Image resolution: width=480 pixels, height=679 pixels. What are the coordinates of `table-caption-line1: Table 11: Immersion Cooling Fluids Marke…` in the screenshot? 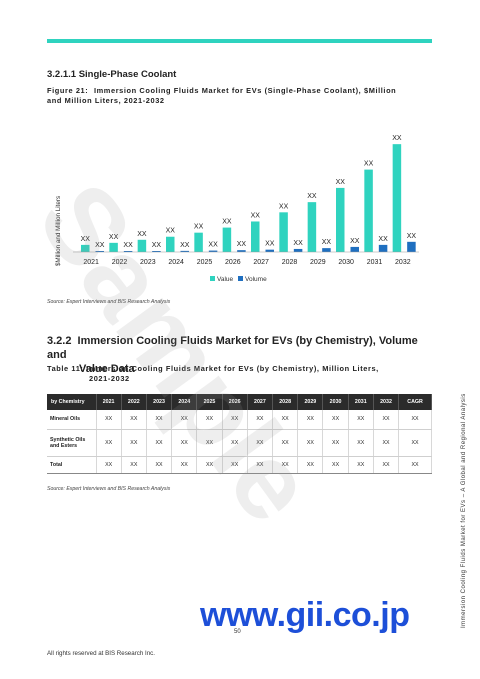 It's located at (213, 368).